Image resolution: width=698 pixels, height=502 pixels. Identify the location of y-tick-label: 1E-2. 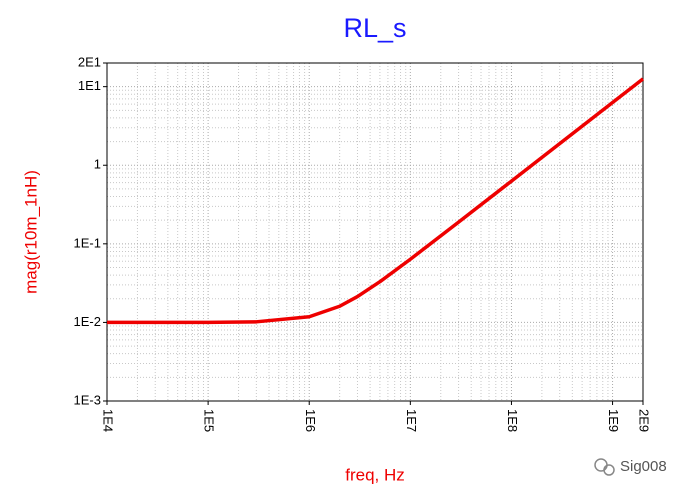
(87, 321).